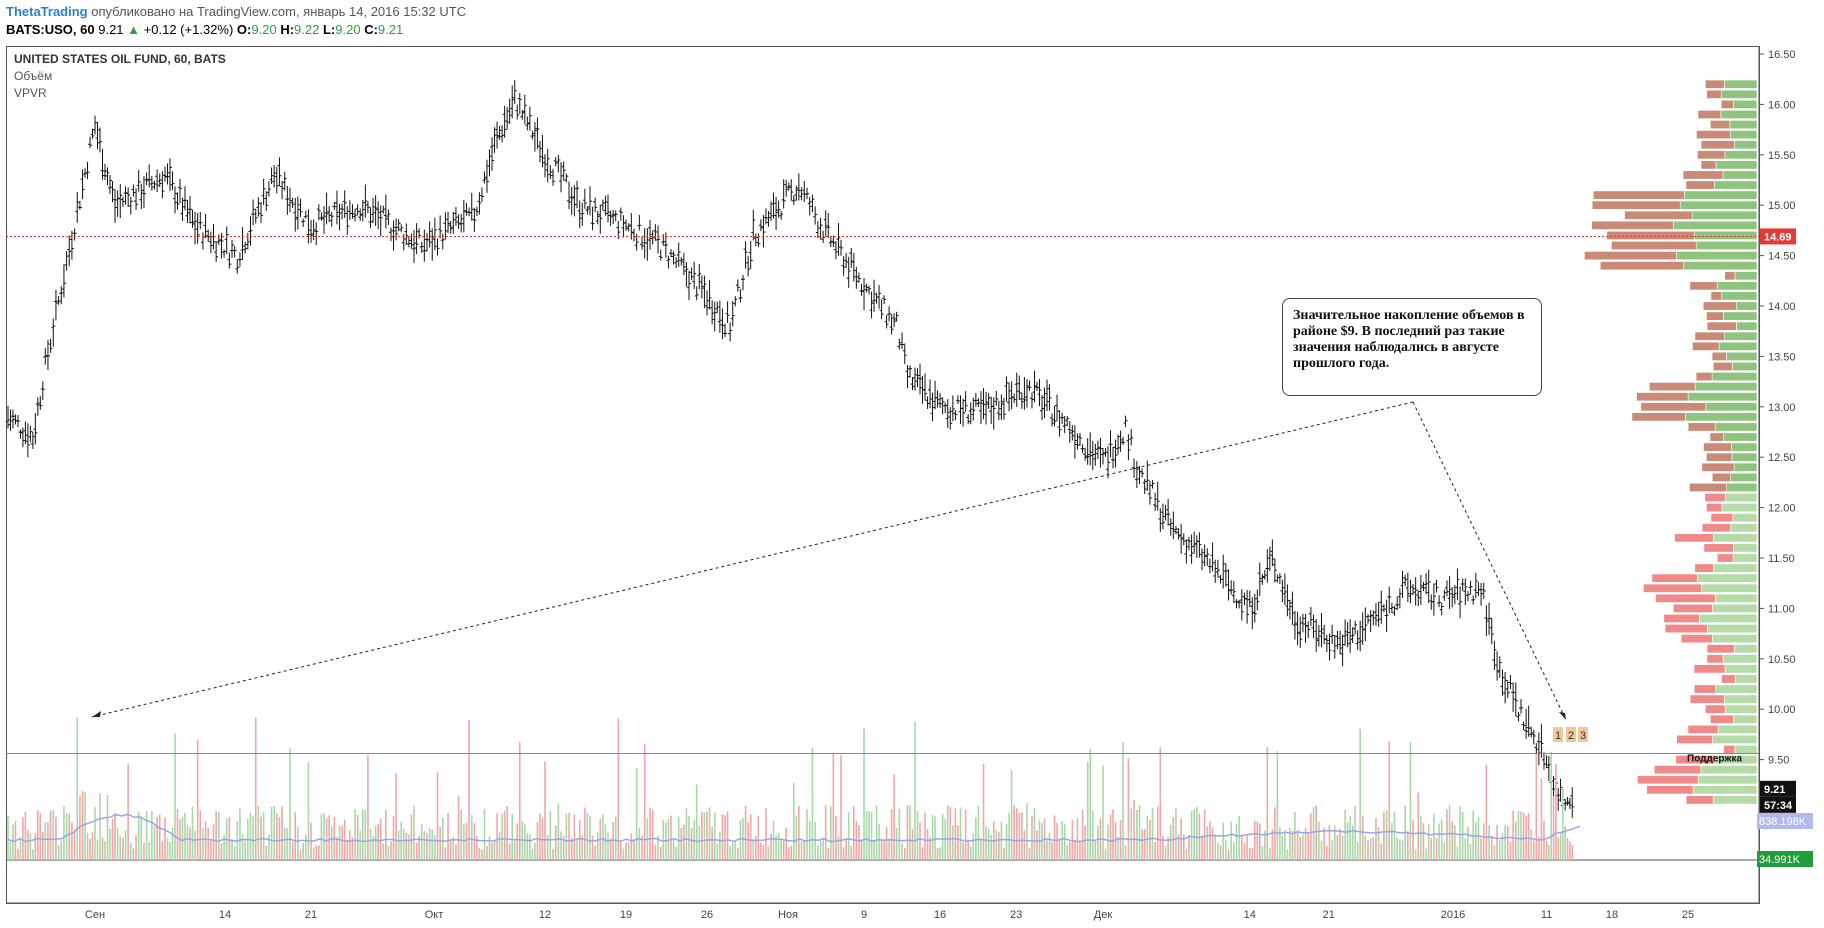 The height and width of the screenshot is (928, 1824). What do you see at coordinates (1778, 788) in the screenshot?
I see `last-price-badge` at bounding box center [1778, 788].